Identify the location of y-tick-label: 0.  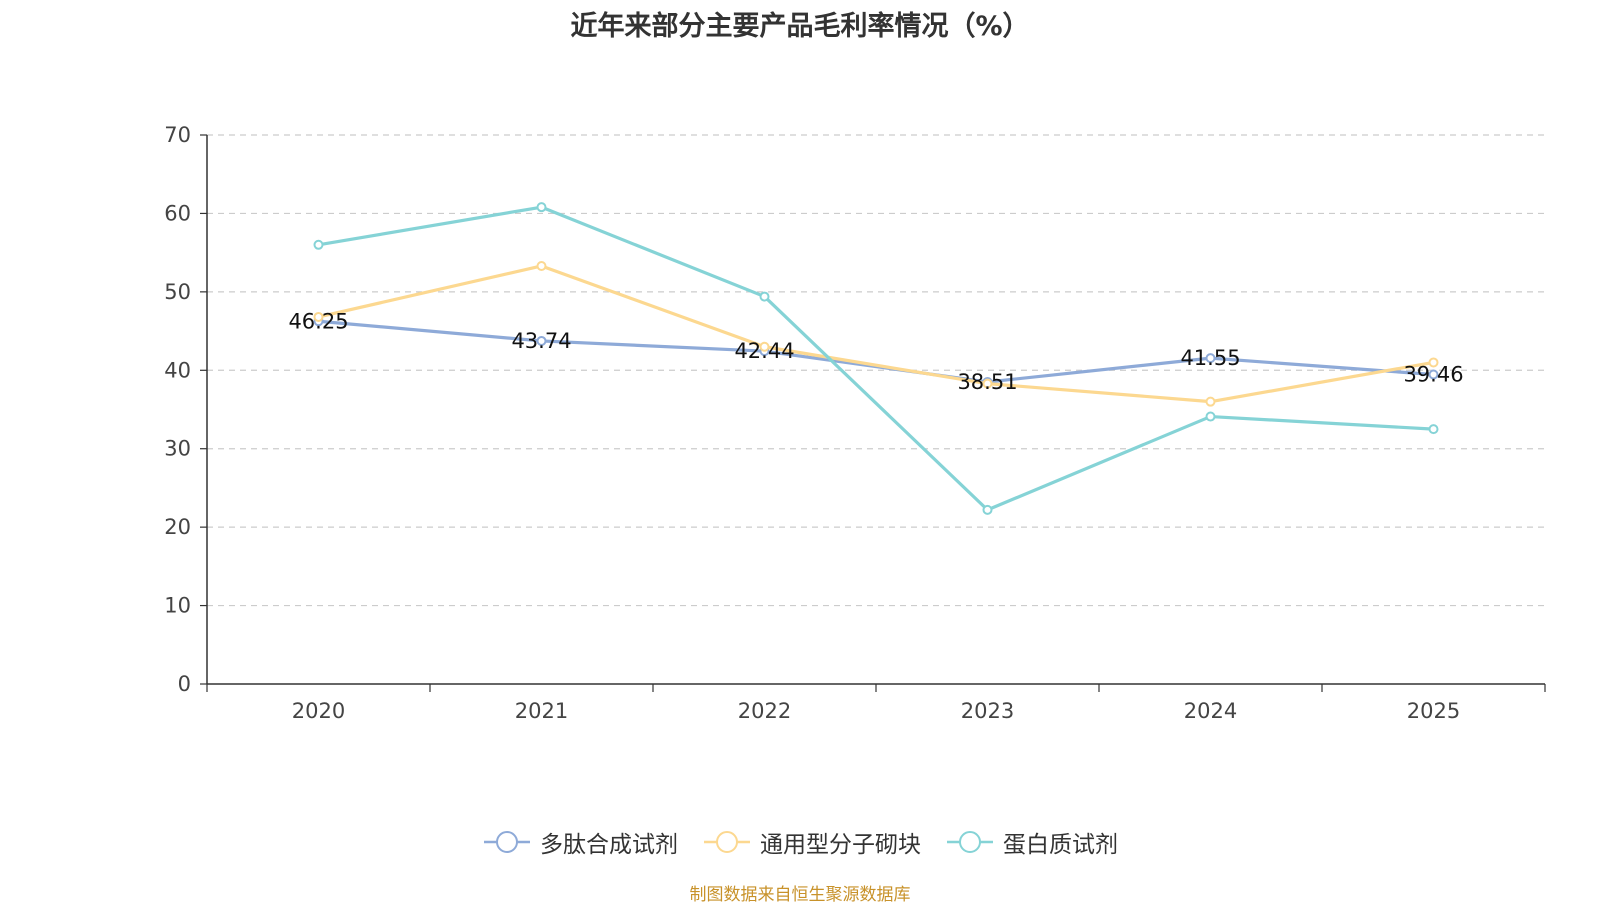
(184, 684).